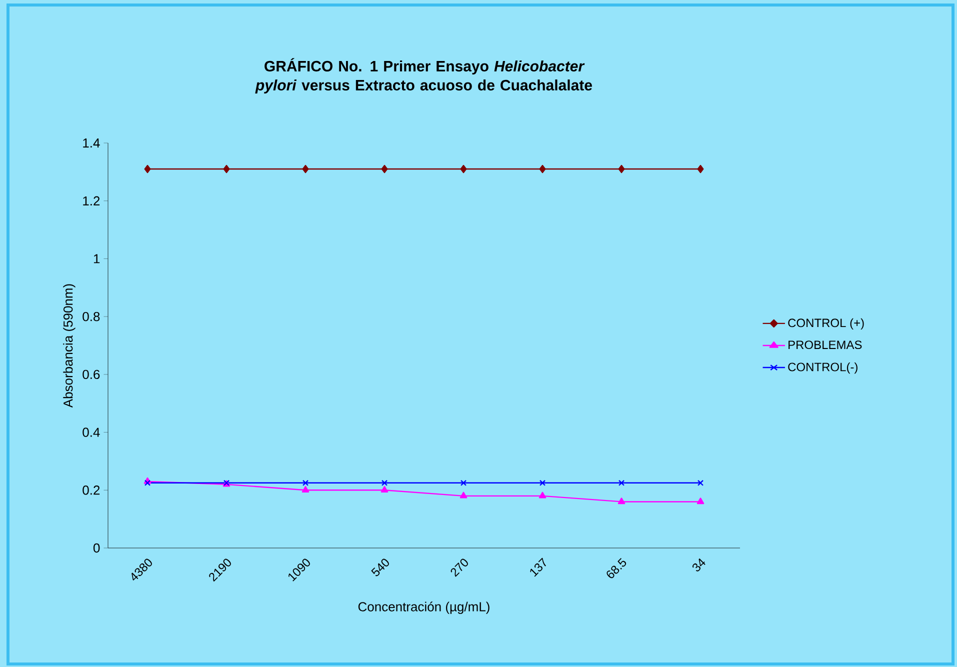 The image size is (957, 667). I want to click on legend-label: CONTROL (+), so click(826, 324).